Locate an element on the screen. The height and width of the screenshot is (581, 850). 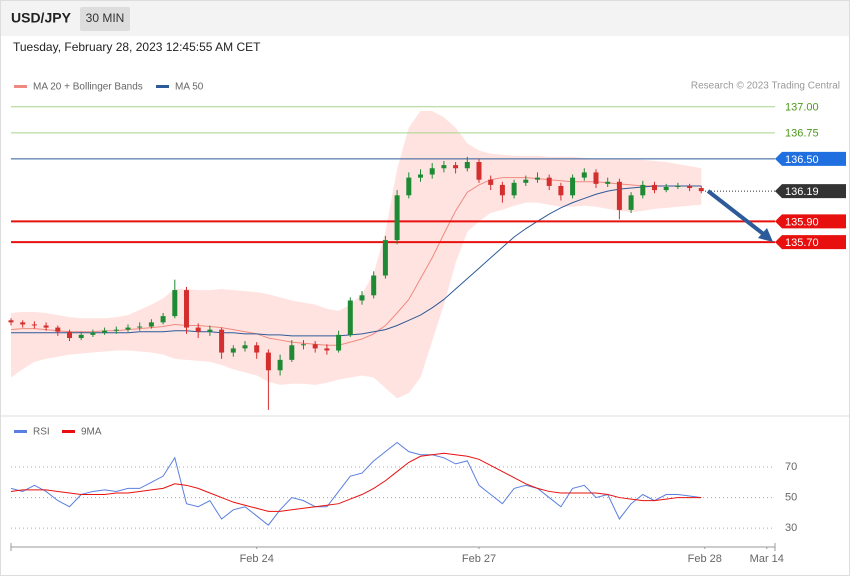
legend-label: MA 50 is located at coordinates (189, 87).